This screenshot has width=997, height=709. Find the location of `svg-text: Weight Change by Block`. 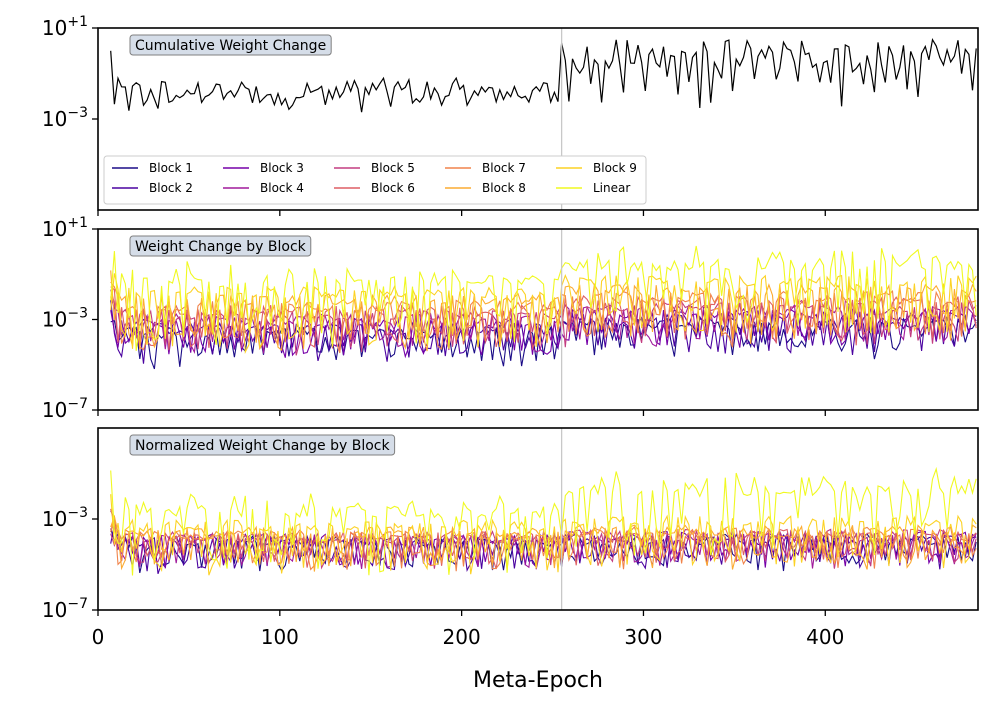

svg-text: Weight Change by Block is located at coordinates (221, 247).